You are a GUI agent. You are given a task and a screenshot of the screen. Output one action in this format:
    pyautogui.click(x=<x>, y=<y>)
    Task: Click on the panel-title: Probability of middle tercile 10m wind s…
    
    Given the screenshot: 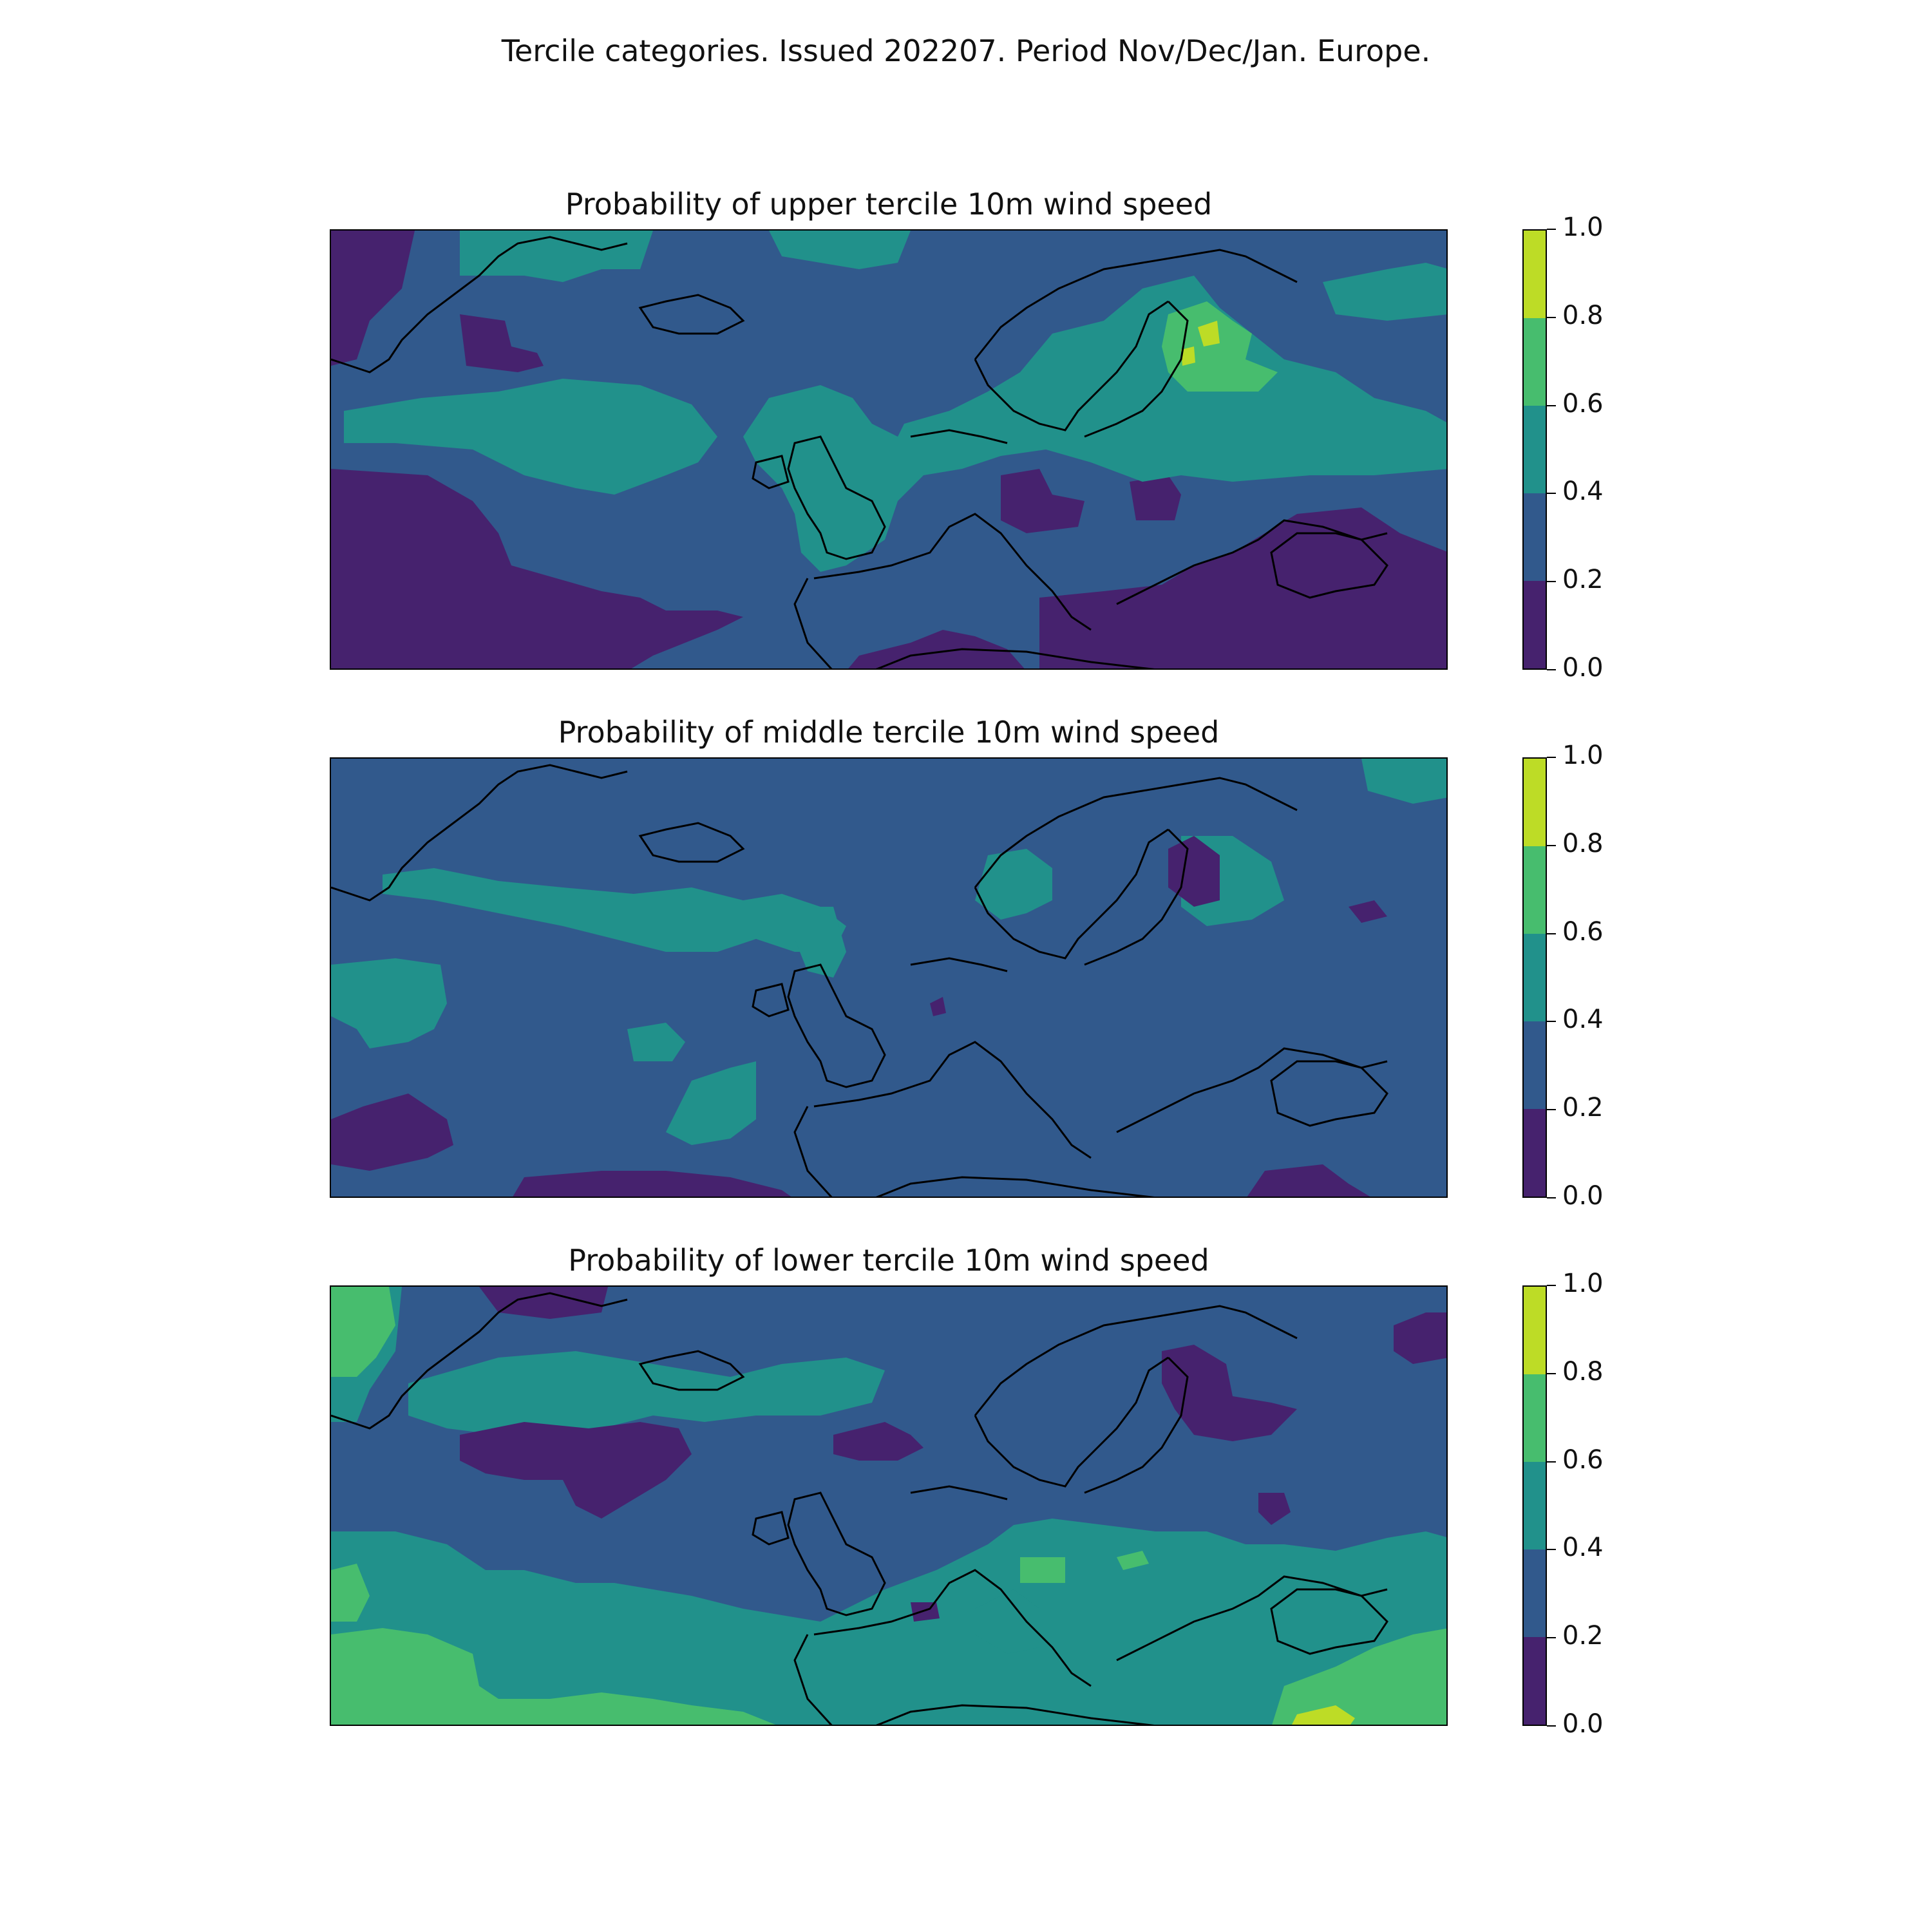 What is the action you would take?
    pyautogui.click(x=889, y=732)
    